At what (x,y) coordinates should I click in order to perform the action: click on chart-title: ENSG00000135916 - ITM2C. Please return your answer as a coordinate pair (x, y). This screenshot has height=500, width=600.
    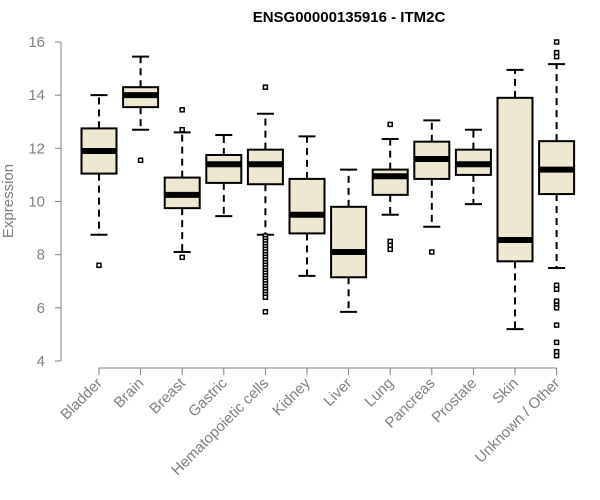
    Looking at the image, I should click on (349, 17).